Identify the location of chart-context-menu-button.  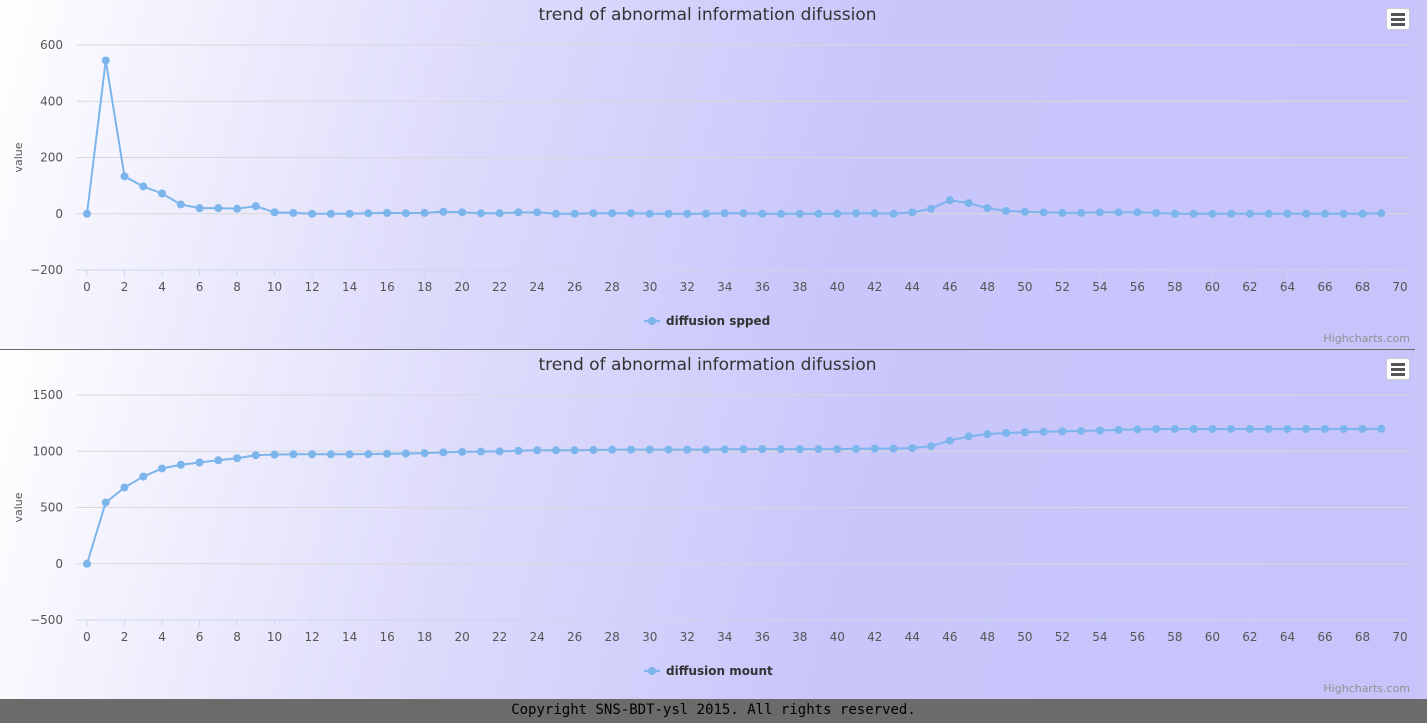
(1398, 369).